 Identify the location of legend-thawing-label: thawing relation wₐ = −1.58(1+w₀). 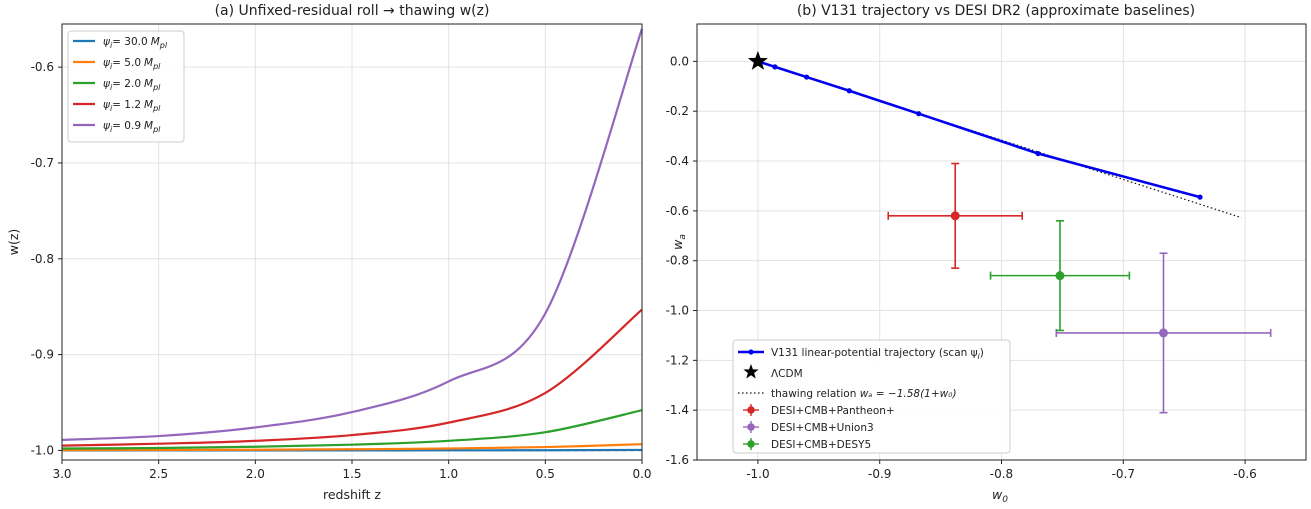
(864, 394).